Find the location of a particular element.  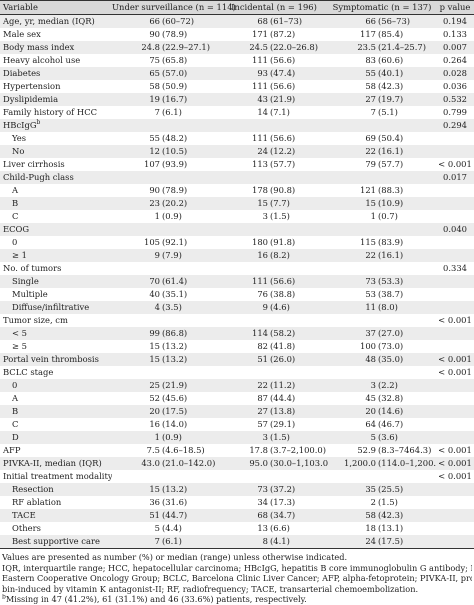

value-count: 114 is located at coordinates (260, 333).